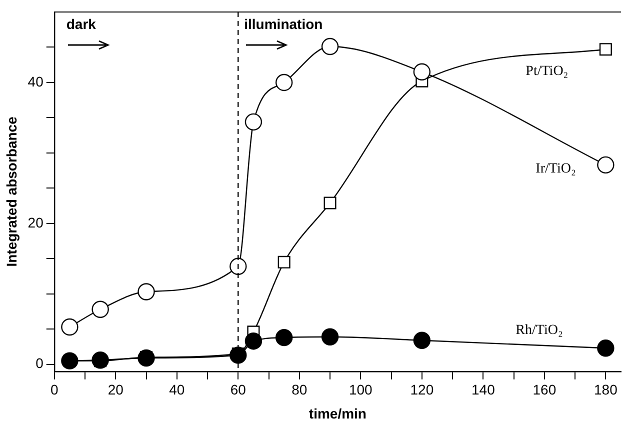  Describe the element at coordinates (360, 390) in the screenshot. I see `x-tick-label: 100` at that location.